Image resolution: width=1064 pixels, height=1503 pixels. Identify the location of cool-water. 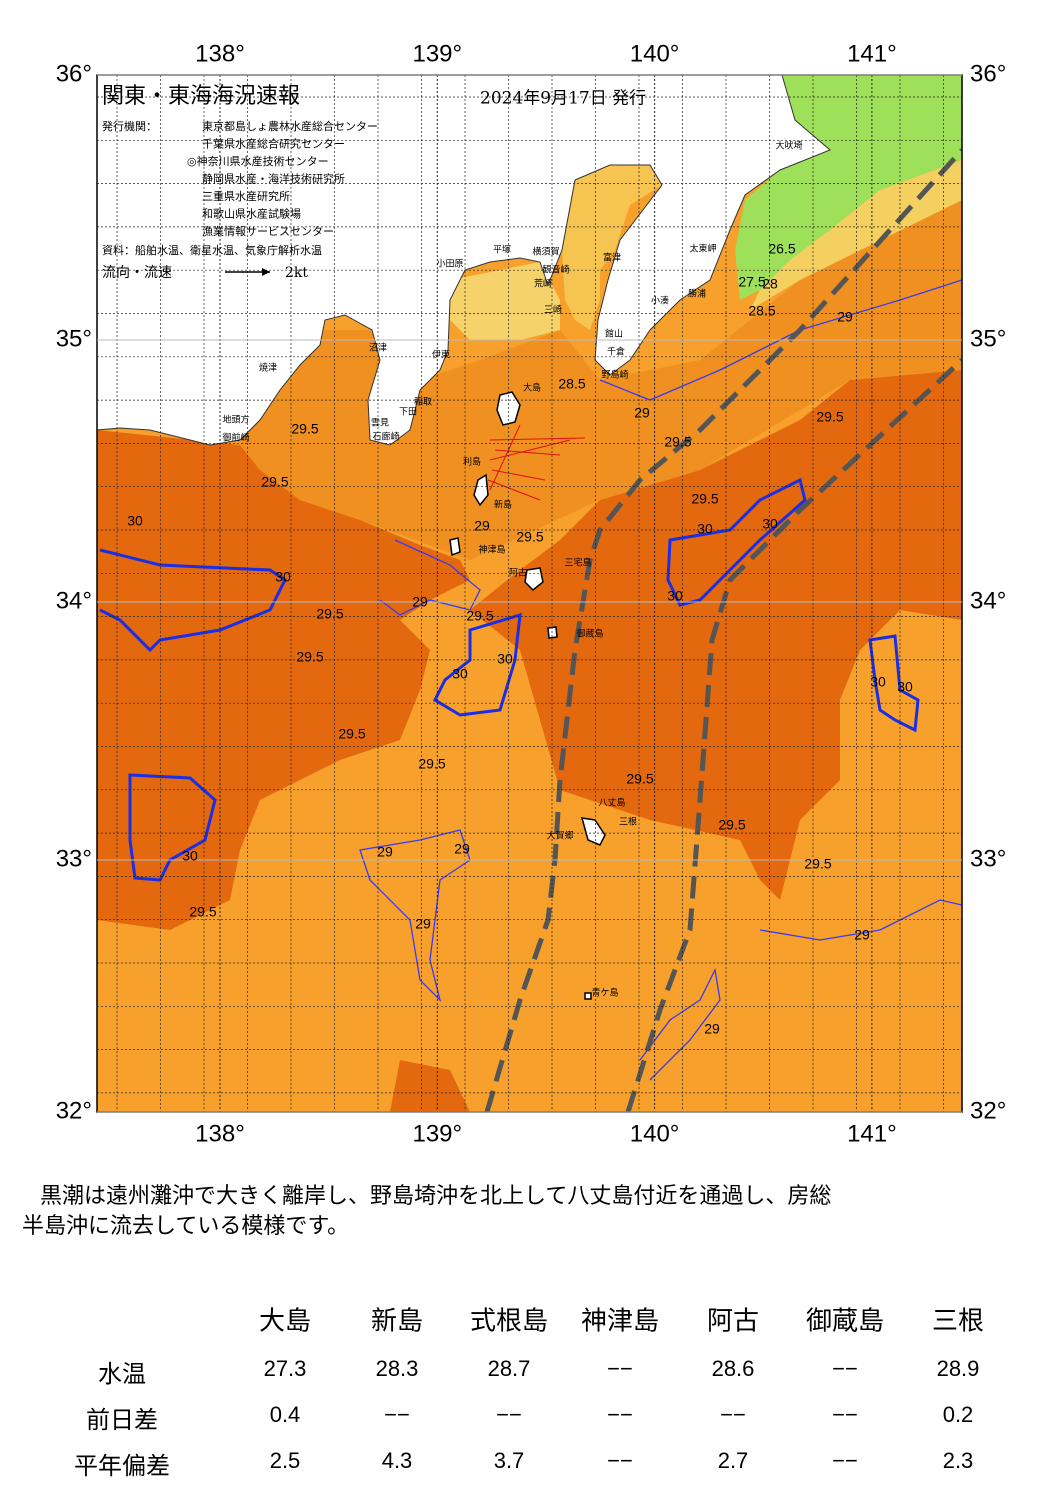
(505, 301).